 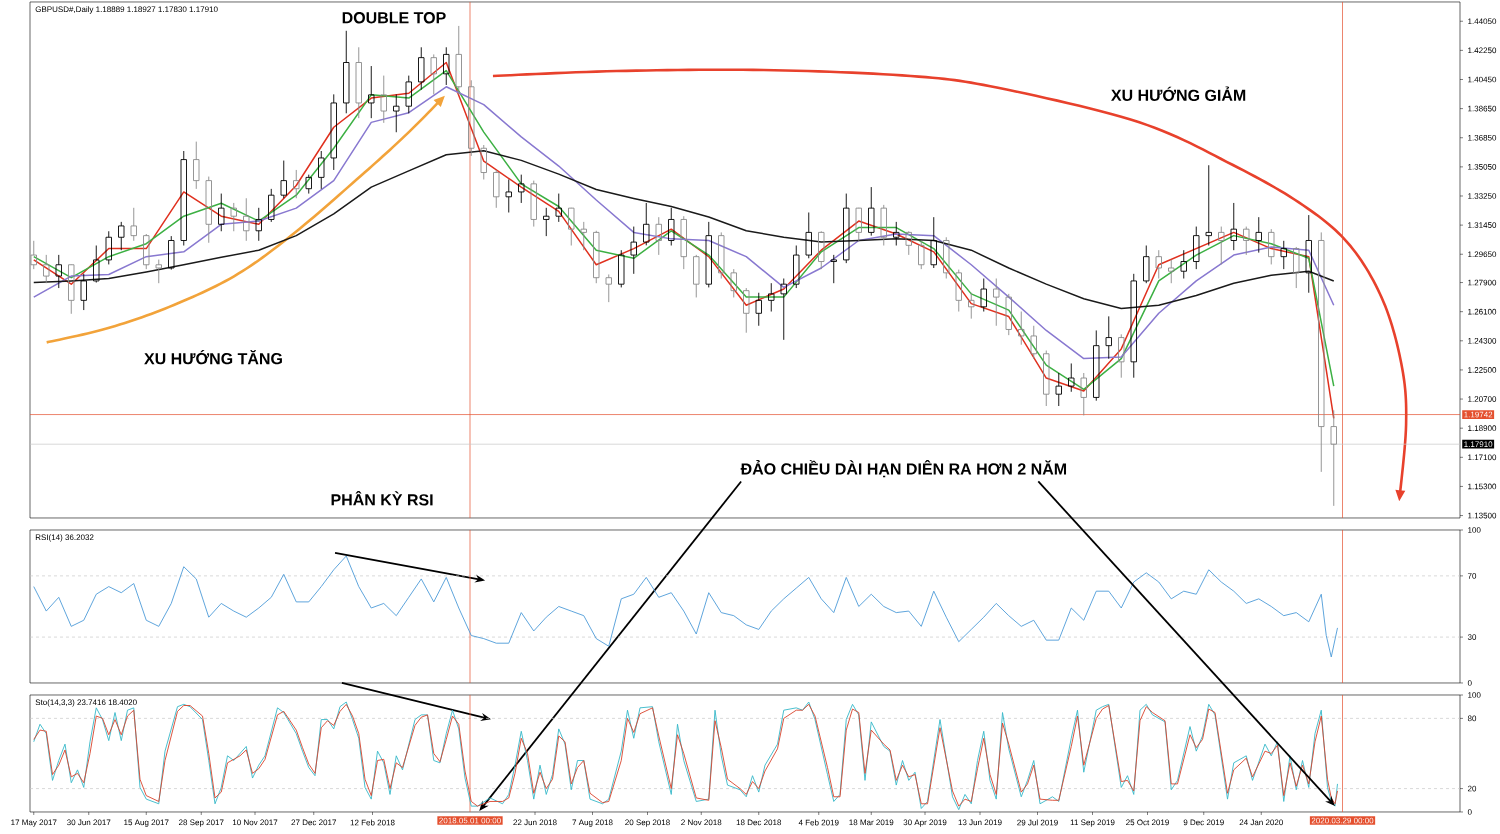 What do you see at coordinates (1147, 822) in the screenshot?
I see `x-tick-label: 25 Oct 2019` at bounding box center [1147, 822].